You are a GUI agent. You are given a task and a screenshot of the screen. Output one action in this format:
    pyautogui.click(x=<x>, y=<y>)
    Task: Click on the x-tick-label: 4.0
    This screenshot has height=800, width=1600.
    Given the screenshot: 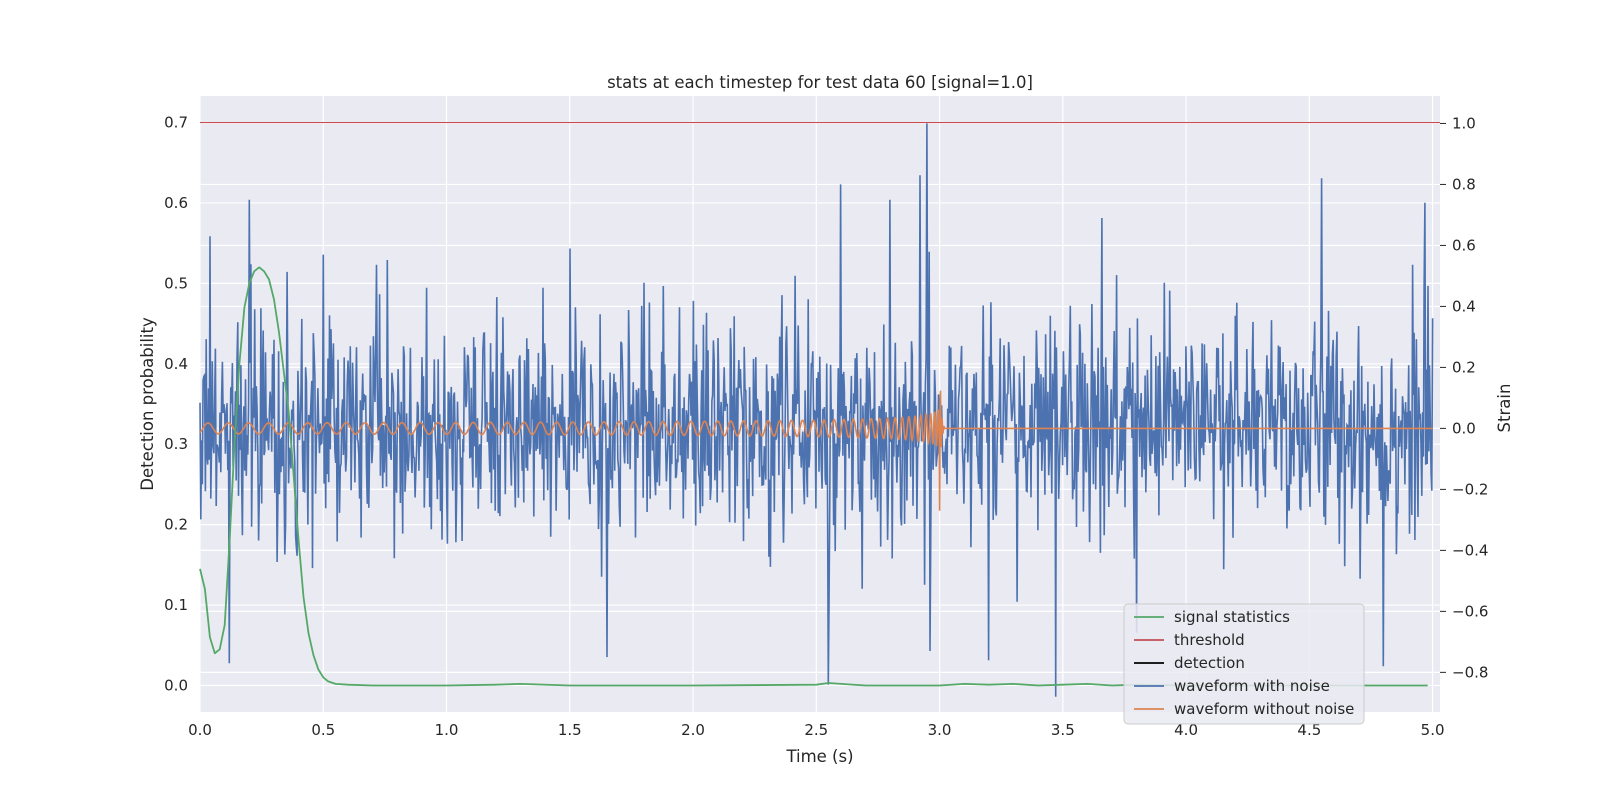 What is the action you would take?
    pyautogui.click(x=1186, y=730)
    